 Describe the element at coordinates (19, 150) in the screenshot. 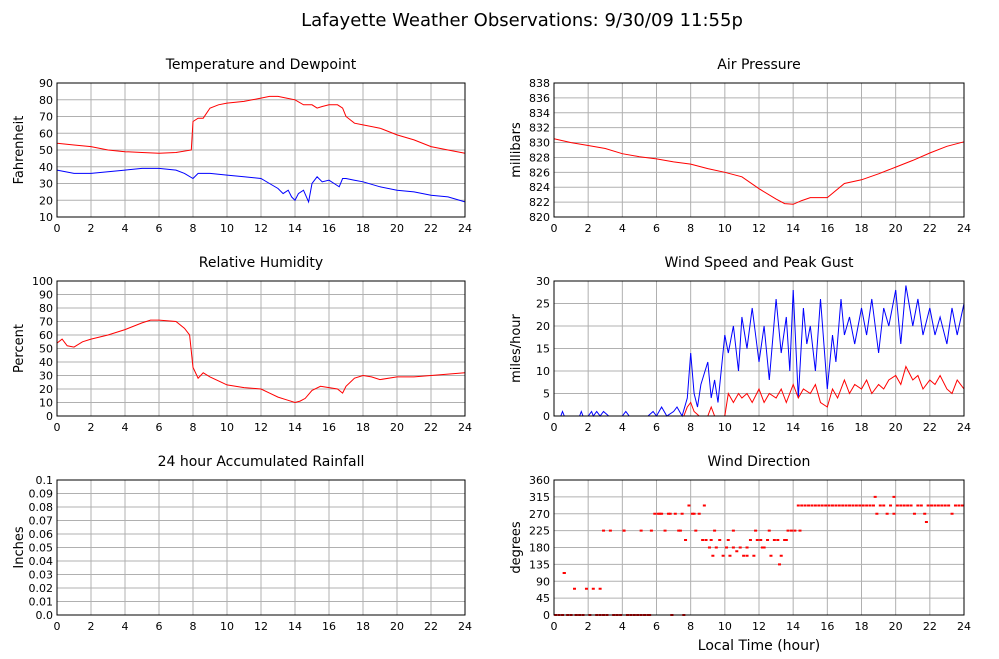

I see `y-axis-label: Fahrenheit` at that location.